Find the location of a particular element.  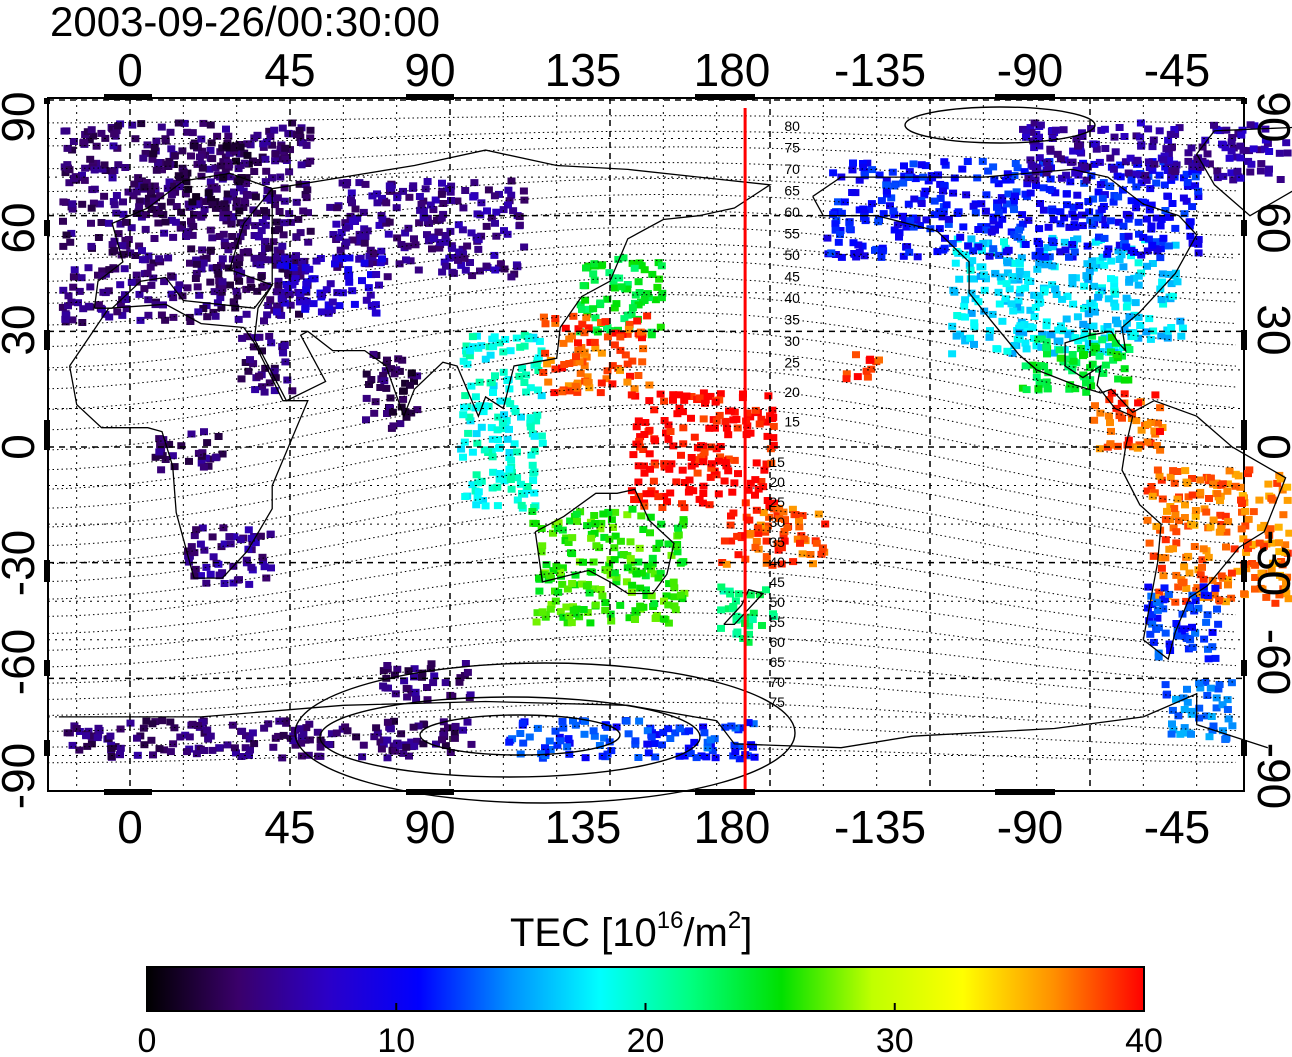

contour-label: 15 is located at coordinates (777, 462).